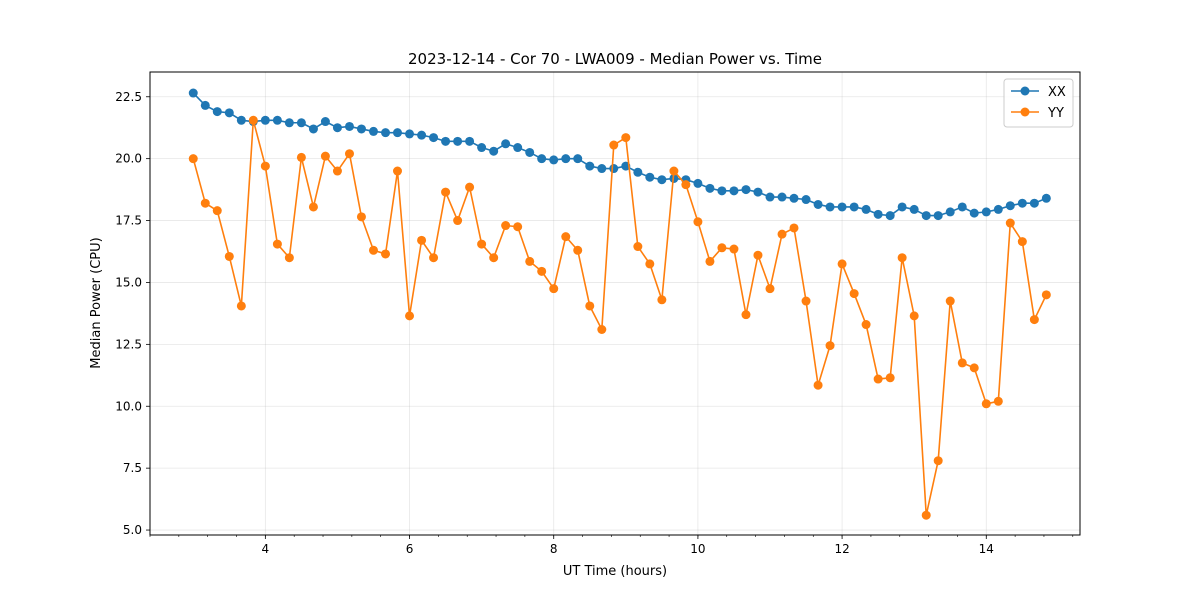 The image size is (1200, 600). I want to click on series-line-xx, so click(619, 154).